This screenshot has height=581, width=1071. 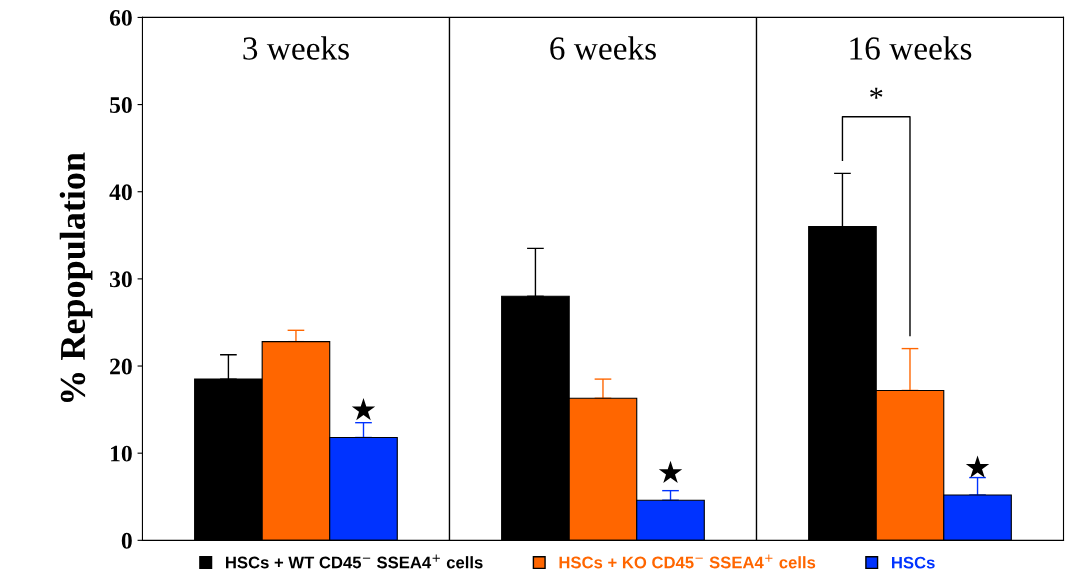 What do you see at coordinates (126, 540) in the screenshot?
I see `y-tick-label: 0` at bounding box center [126, 540].